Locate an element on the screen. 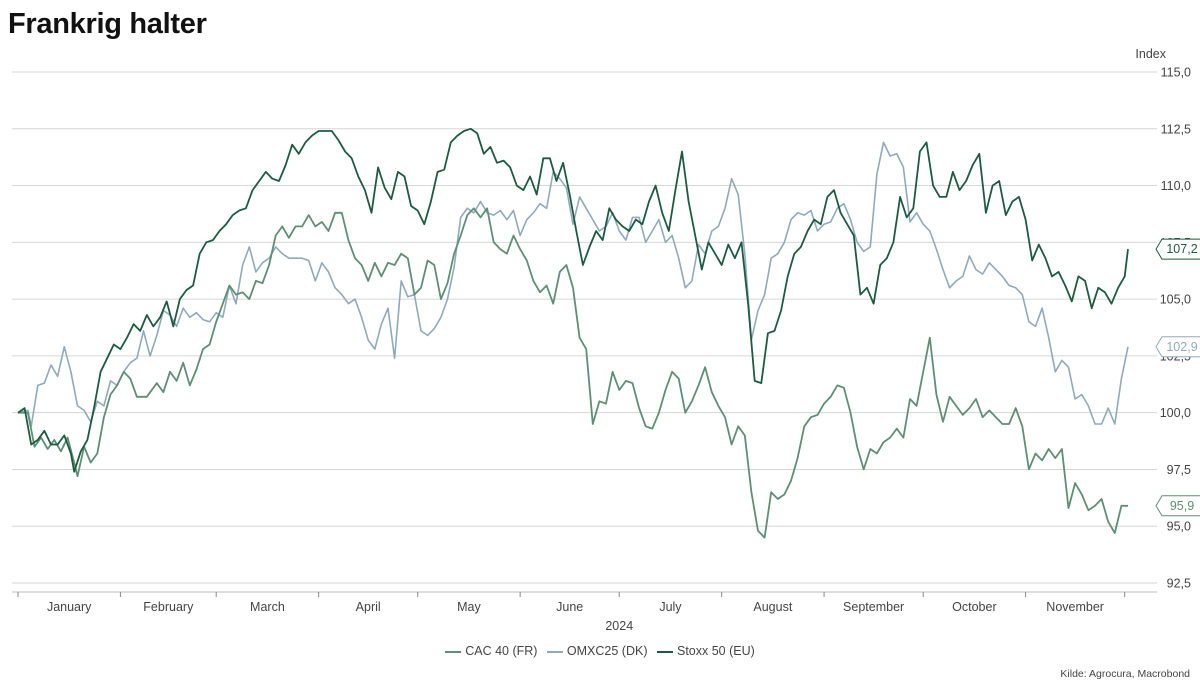 This screenshot has height=688, width=1200. legend-item-stoxx50: Stoxx 50 (EU) is located at coordinates (705, 651).